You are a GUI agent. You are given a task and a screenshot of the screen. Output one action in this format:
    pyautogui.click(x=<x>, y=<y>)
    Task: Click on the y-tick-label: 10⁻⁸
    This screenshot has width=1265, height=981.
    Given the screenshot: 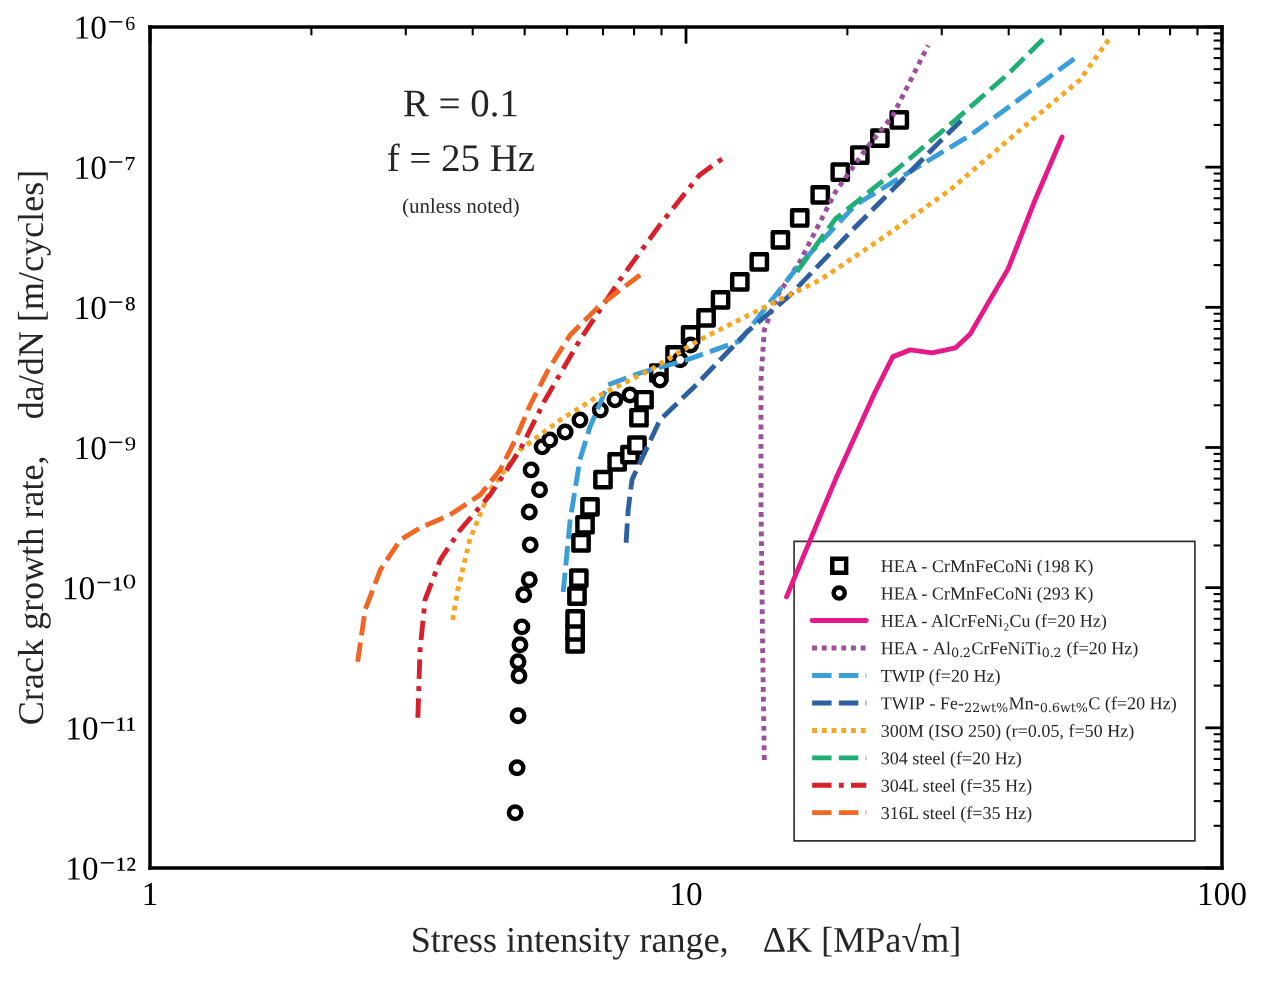 What is the action you would take?
    pyautogui.click(x=105, y=308)
    